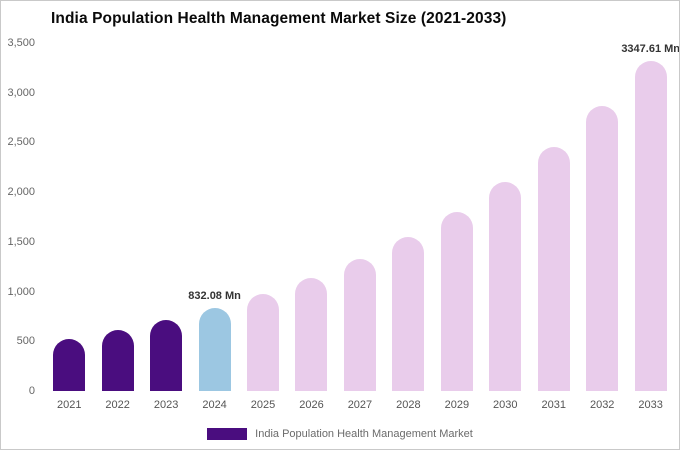 Image resolution: width=680 pixels, height=450 pixels. I want to click on x-tick-label-2027: 2027, so click(360, 405).